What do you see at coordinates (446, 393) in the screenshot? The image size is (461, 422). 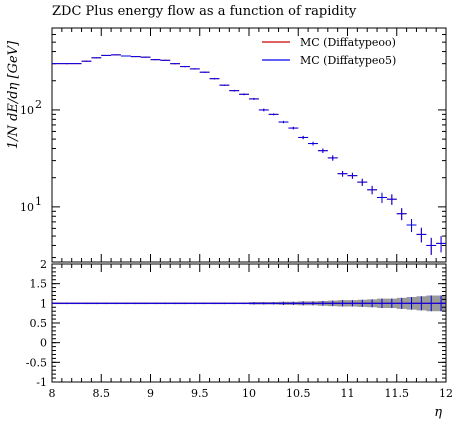 I see `x-tick-label: 12` at bounding box center [446, 393].